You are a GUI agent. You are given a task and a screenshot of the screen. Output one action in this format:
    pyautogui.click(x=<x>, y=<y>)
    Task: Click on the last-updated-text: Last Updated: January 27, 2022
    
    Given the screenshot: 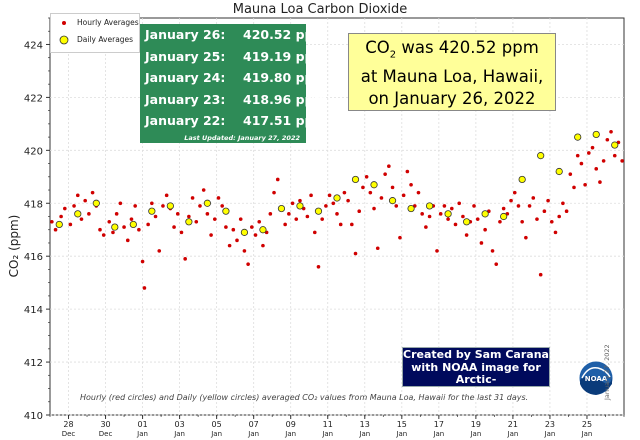 What is the action you would take?
    pyautogui.click(x=242, y=137)
    